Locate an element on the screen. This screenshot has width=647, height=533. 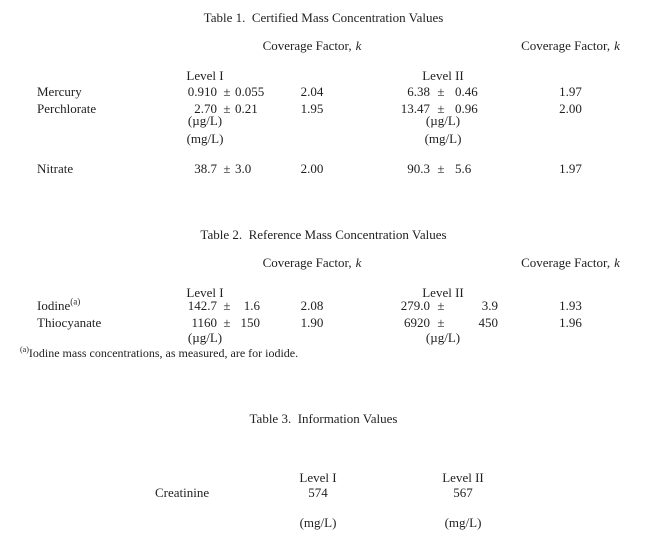
analyte-name: Iodine is located at coordinates (54, 305).